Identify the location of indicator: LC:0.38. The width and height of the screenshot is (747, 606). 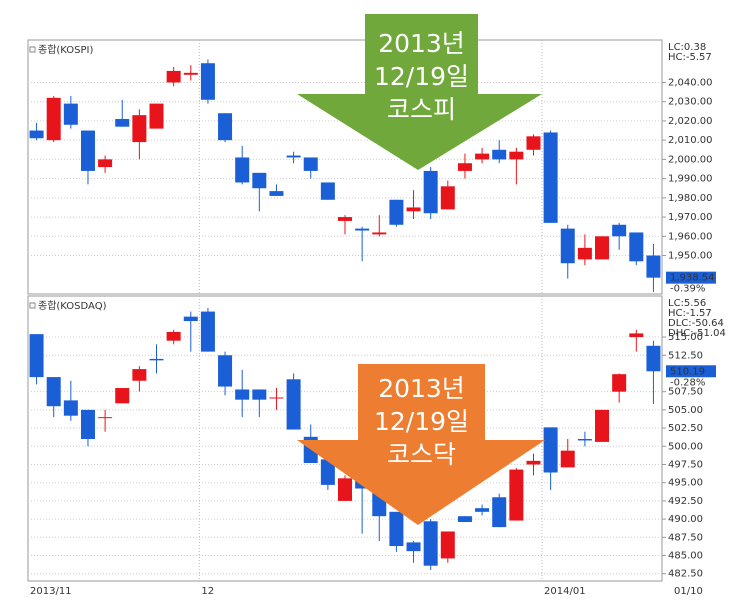
(687, 47).